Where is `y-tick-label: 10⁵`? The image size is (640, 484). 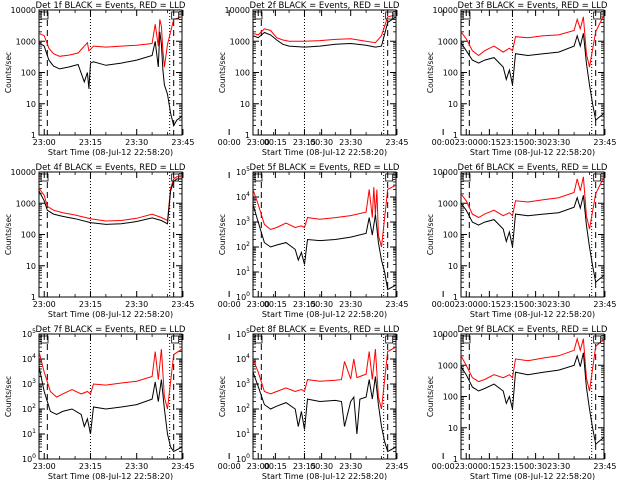
y-tick-label: 10⁵ is located at coordinates (243, 171).